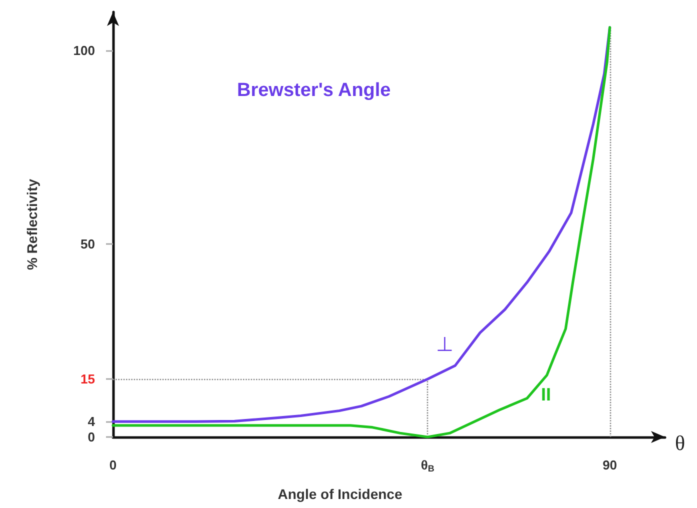  I want to click on x-tick-label: 0, so click(113, 465).